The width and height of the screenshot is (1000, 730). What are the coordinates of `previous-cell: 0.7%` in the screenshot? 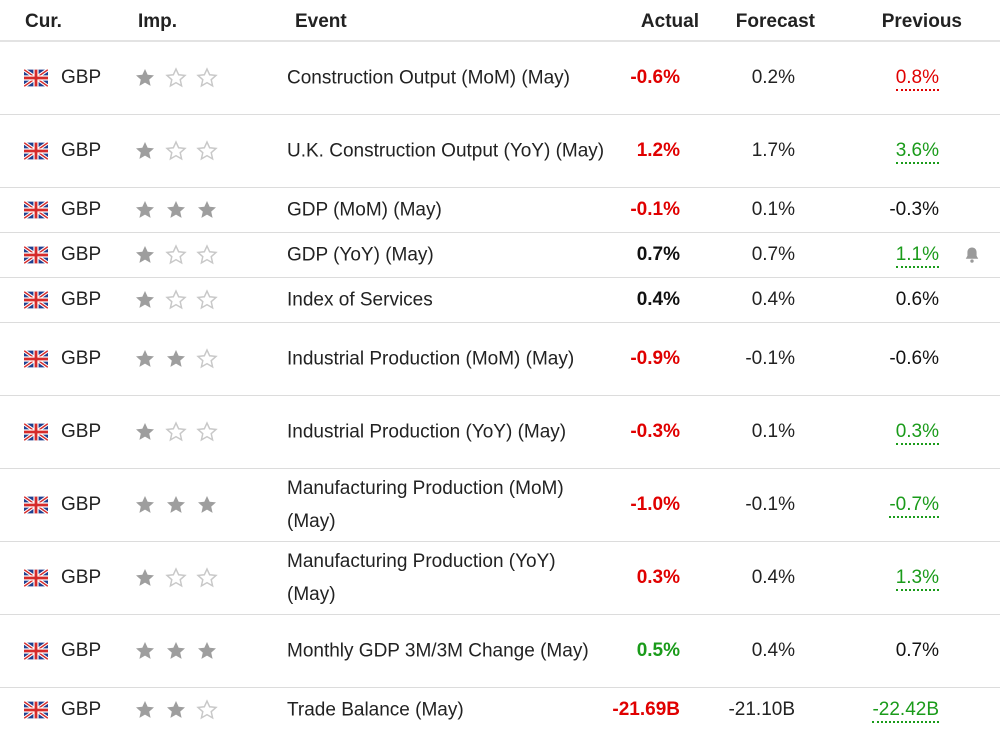 It's located at (917, 651).